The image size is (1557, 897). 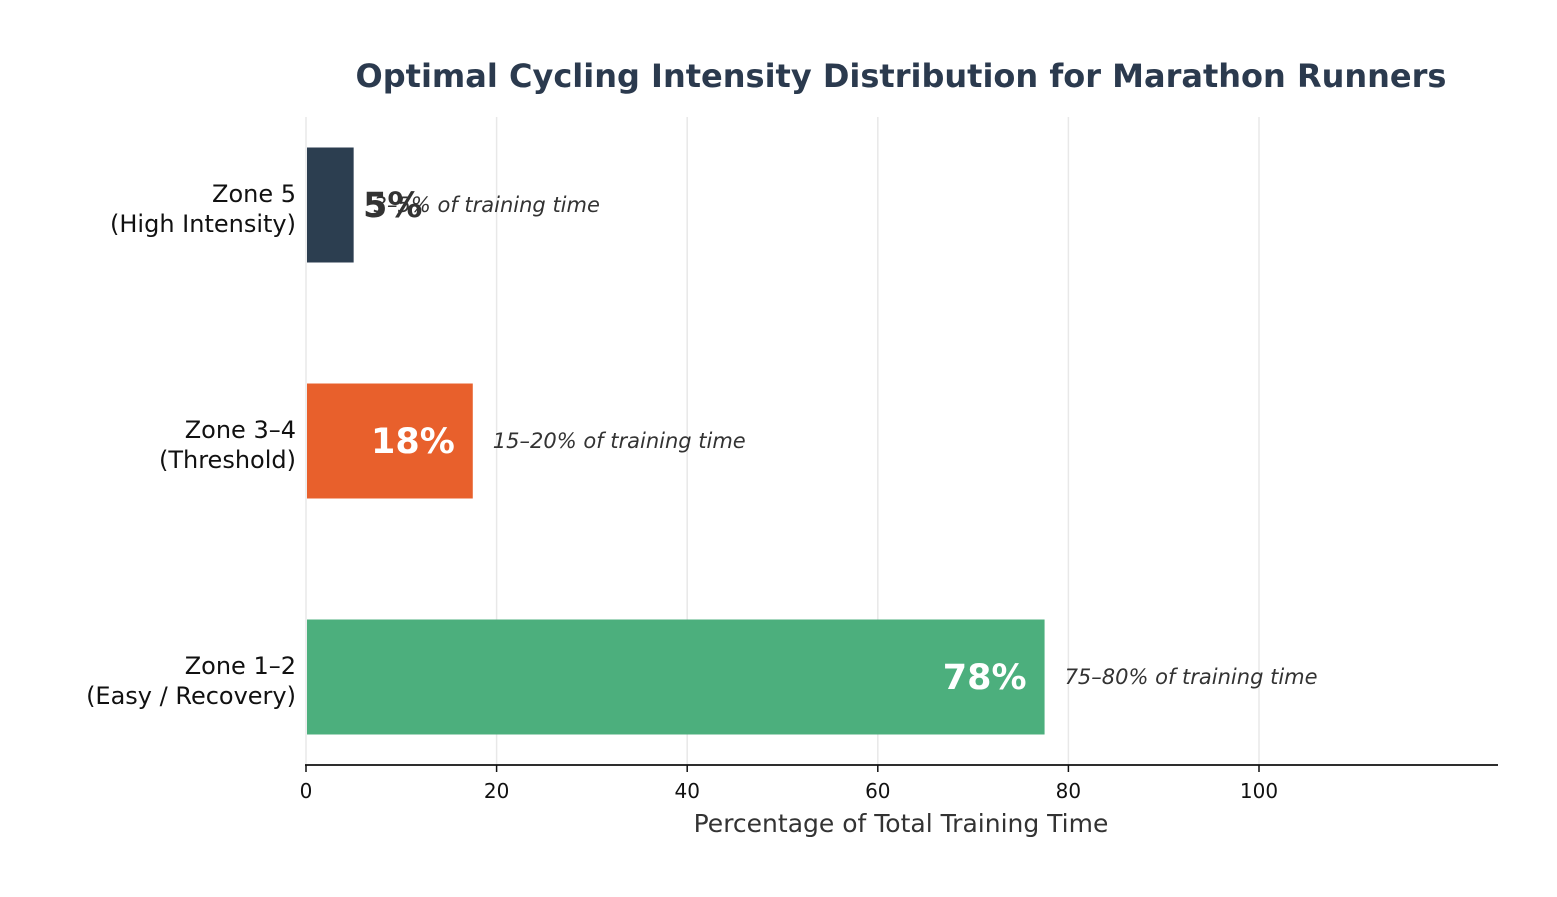 What do you see at coordinates (1259, 791) in the screenshot?
I see `x-tick-label: 100` at bounding box center [1259, 791].